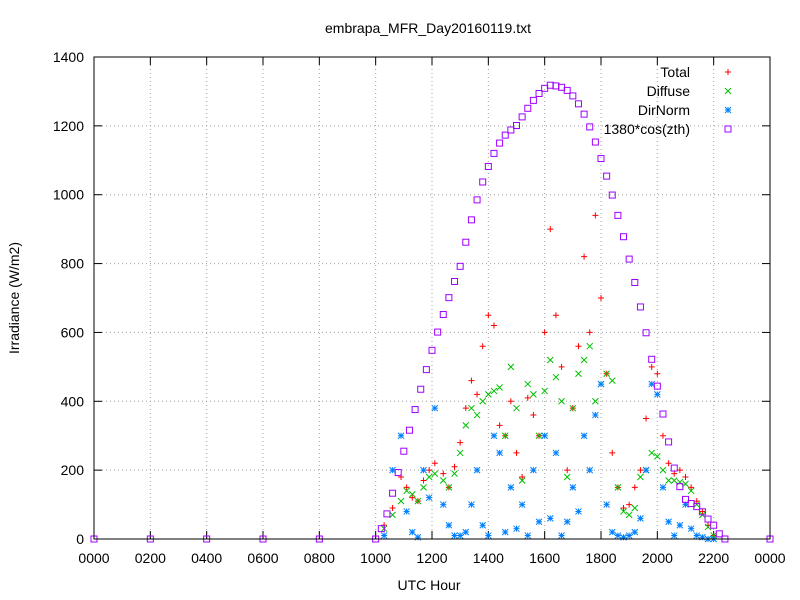 This screenshot has height=600, width=800. What do you see at coordinates (68, 195) in the screenshot?
I see `y-tick-label: 1000` at bounding box center [68, 195].